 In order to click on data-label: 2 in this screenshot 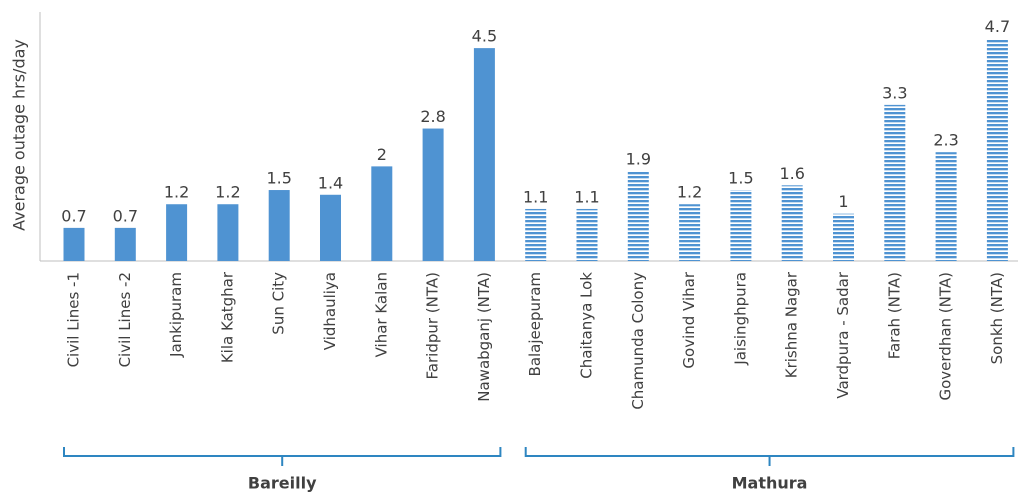, I will do `click(382, 154)`.